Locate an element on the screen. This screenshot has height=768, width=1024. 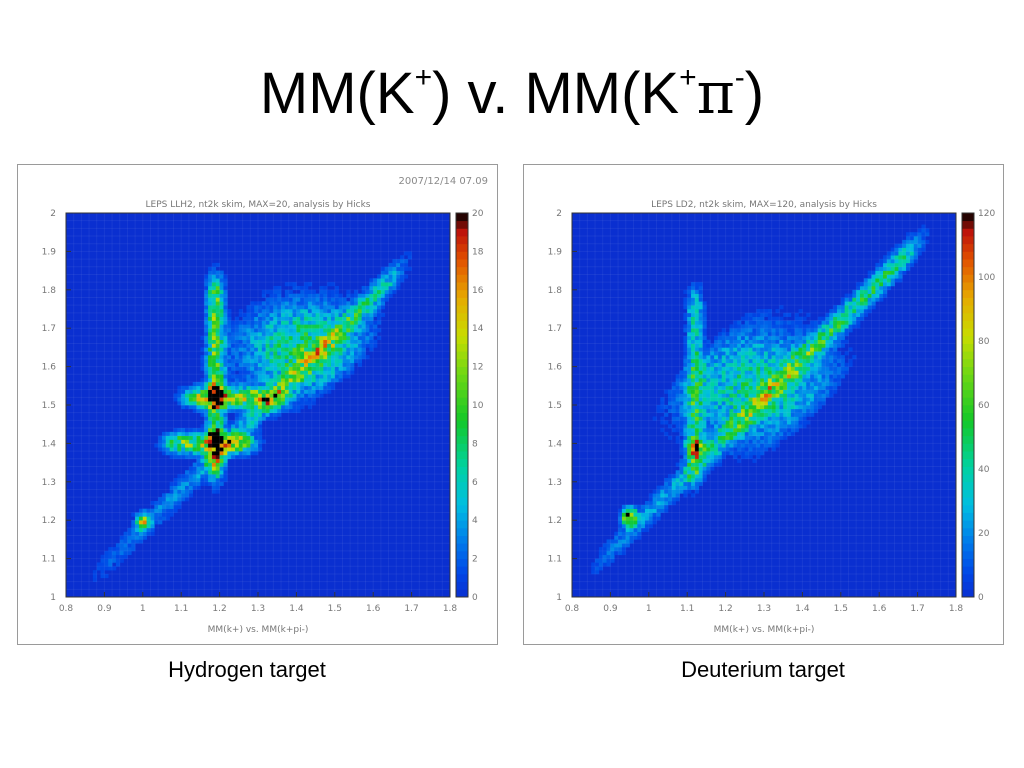
colorbar-tick-label: 0 is located at coordinates (475, 598).